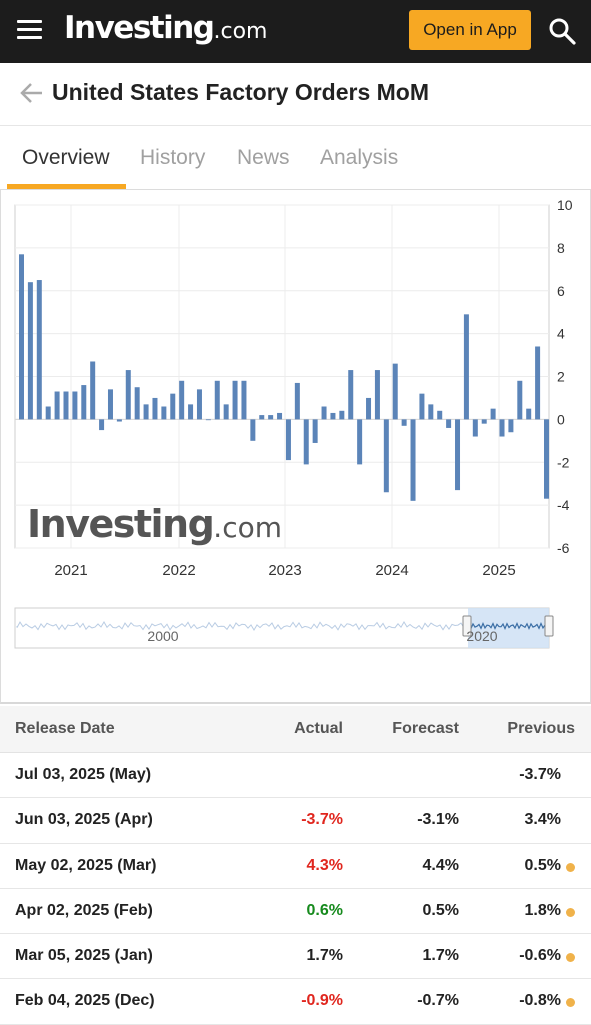 This screenshot has height=1025, width=591. I want to click on y-tick-label: -6, so click(563, 548).